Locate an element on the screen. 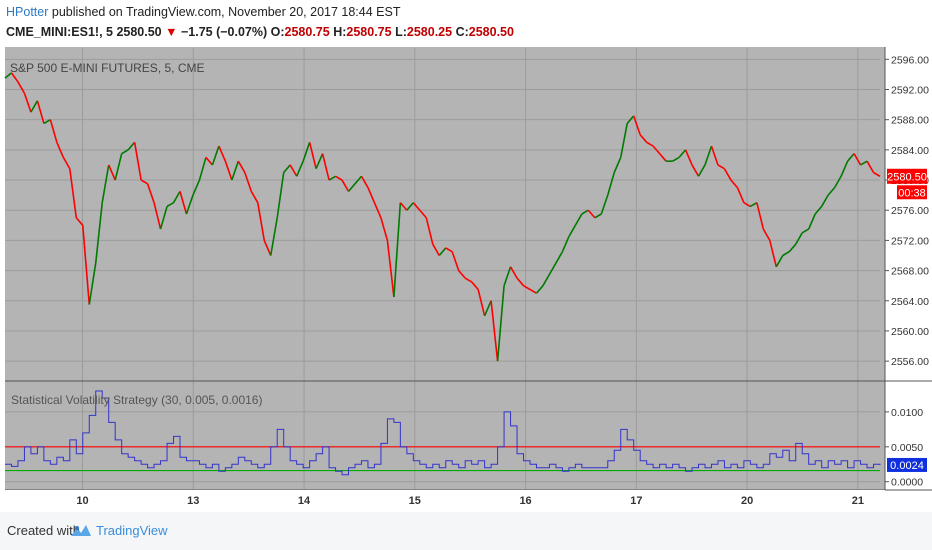  countdown-label: 00:38 is located at coordinates (912, 193).